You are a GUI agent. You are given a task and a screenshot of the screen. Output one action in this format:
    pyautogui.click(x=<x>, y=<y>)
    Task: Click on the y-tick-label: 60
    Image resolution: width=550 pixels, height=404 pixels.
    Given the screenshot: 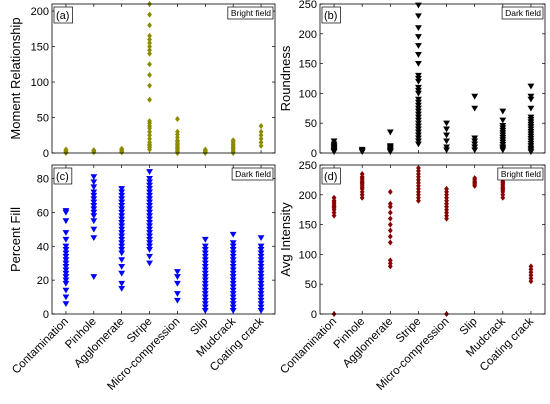 What is the action you would take?
    pyautogui.click(x=43, y=213)
    